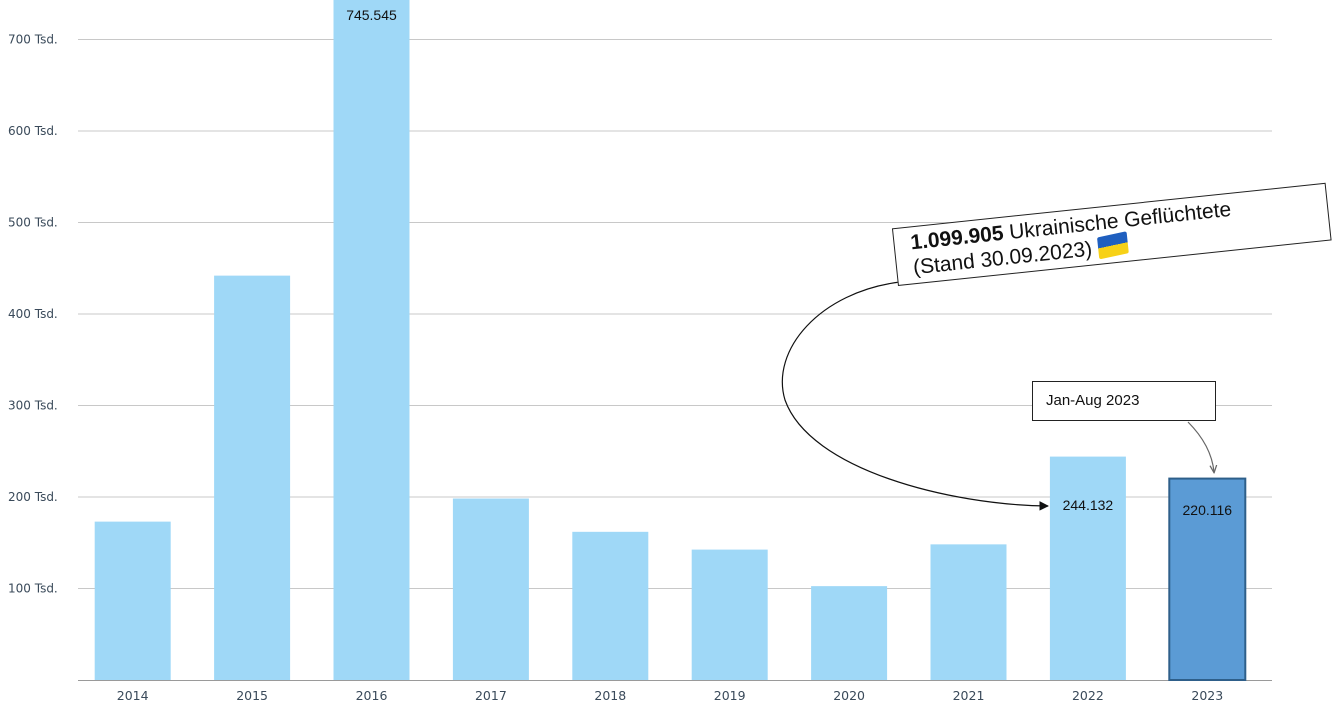 This screenshot has width=1341, height=705. Describe the element at coordinates (33, 131) in the screenshot. I see `y-tick-label: 600 Tsd.` at that location.